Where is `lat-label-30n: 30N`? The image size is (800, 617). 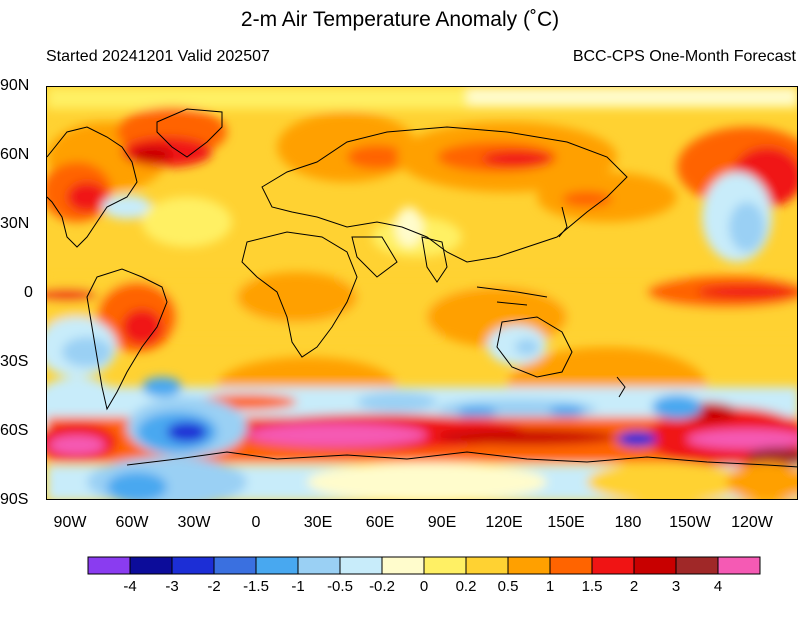
lat-label-30n: 30N is located at coordinates (15, 223).